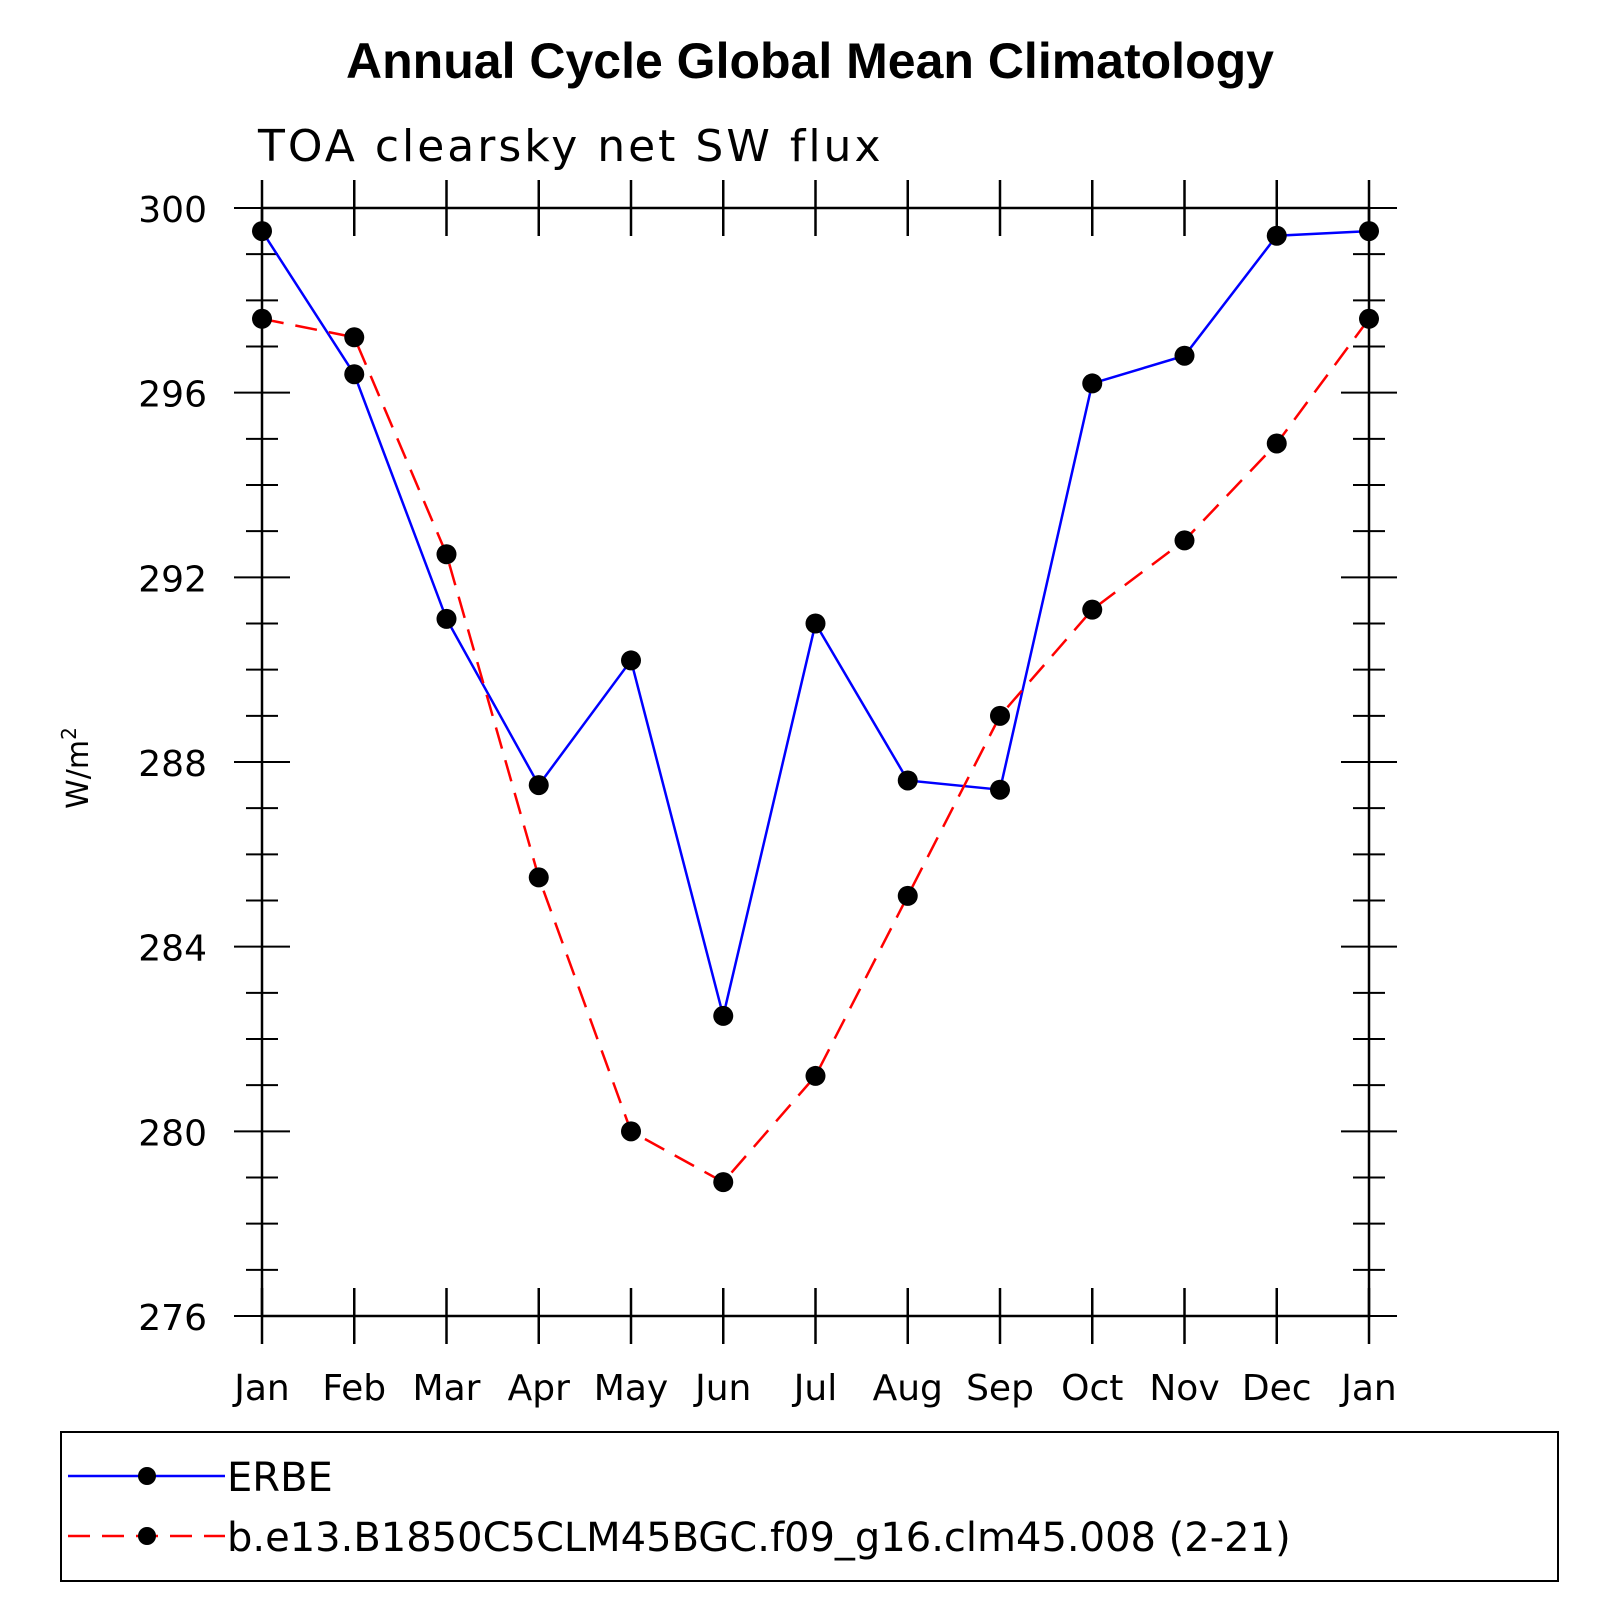 The image size is (1608, 1608). I want to click on x-tick-label: Apr, so click(539, 1388).